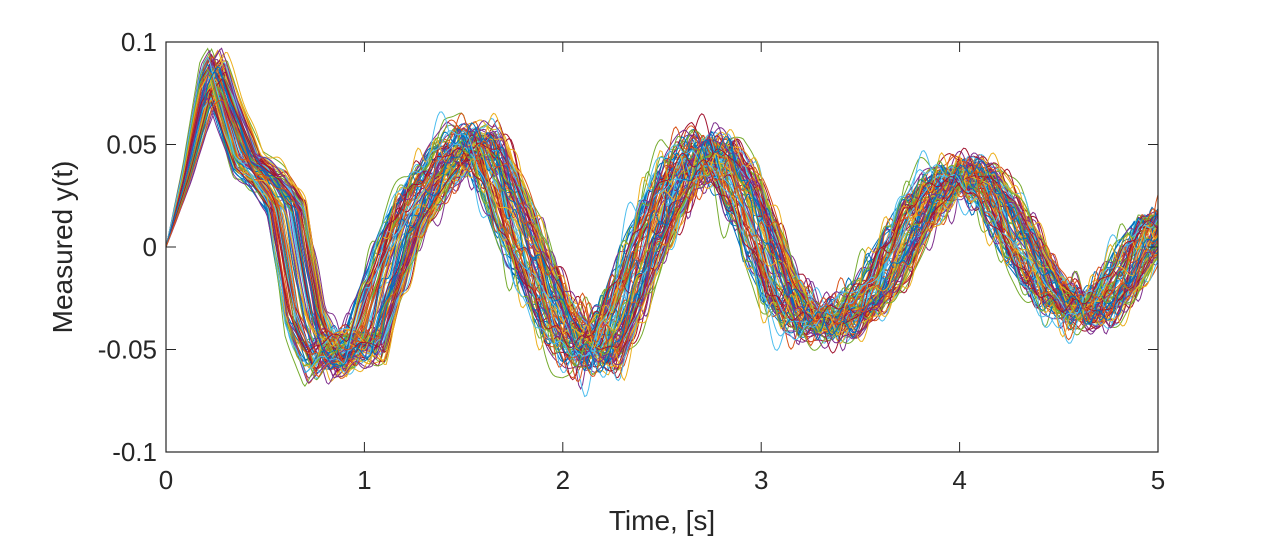  Describe the element at coordinates (662, 520) in the screenshot. I see `x-axis-title: Time, [s]` at that location.